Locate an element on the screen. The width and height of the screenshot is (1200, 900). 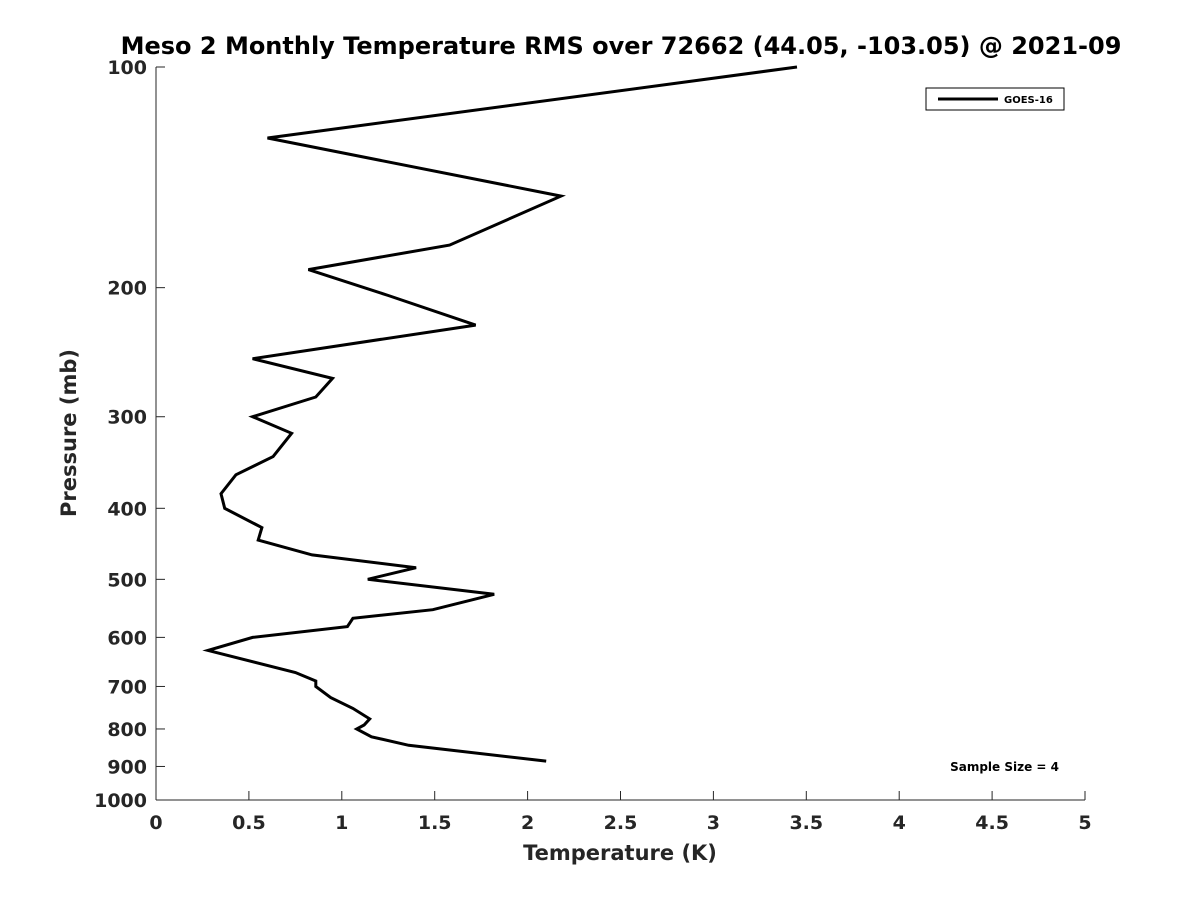
y-tick-label: 900 is located at coordinates (127, 767).